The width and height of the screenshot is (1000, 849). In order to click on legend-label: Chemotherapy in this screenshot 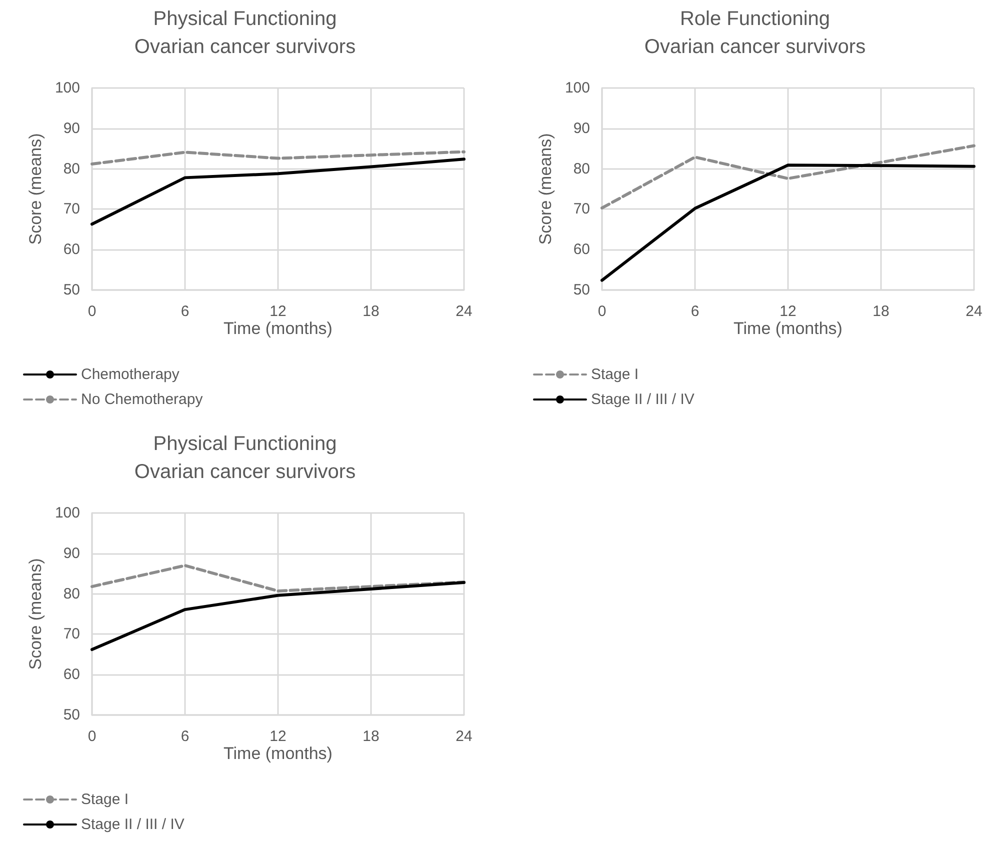, I will do `click(130, 374)`.